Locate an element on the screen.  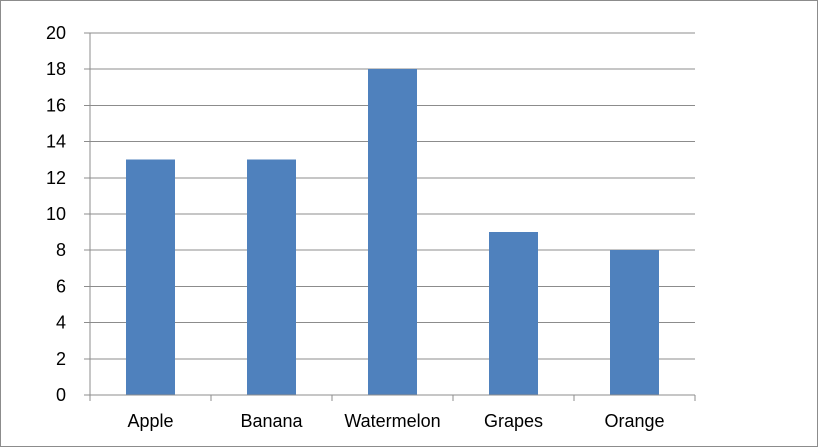
x-tick-labels: Apple Banana Watermelon Grapes Orange is located at coordinates (395, 421).